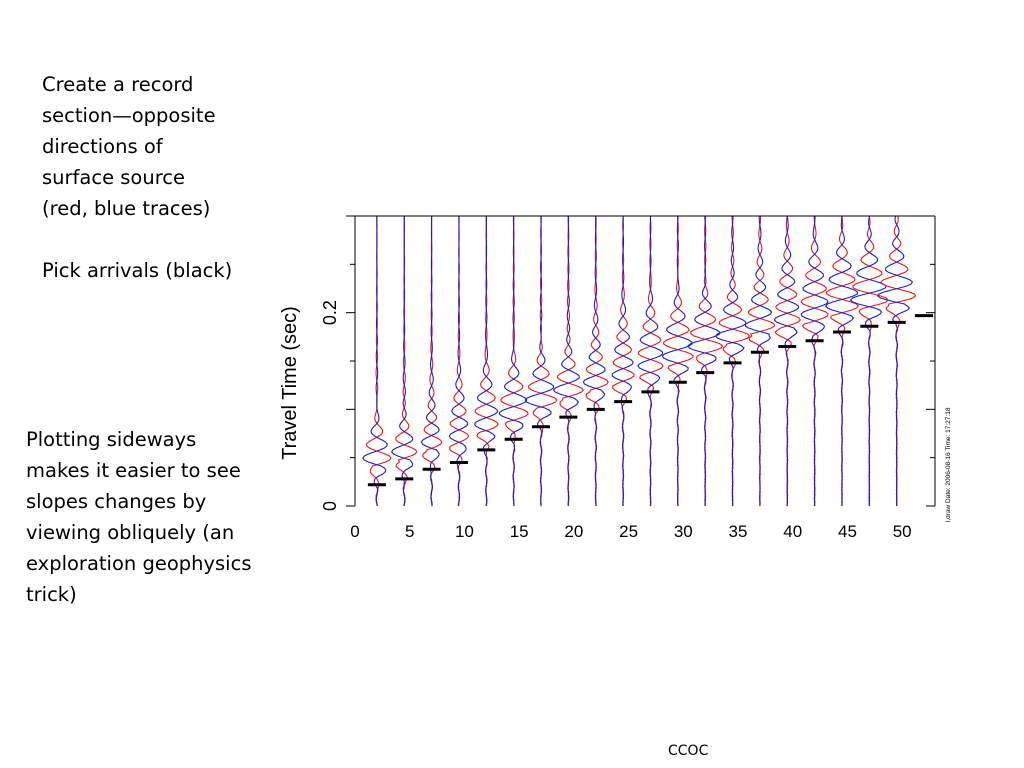  Describe the element at coordinates (792, 531) in the screenshot. I see `x-tick-label: 40` at that location.